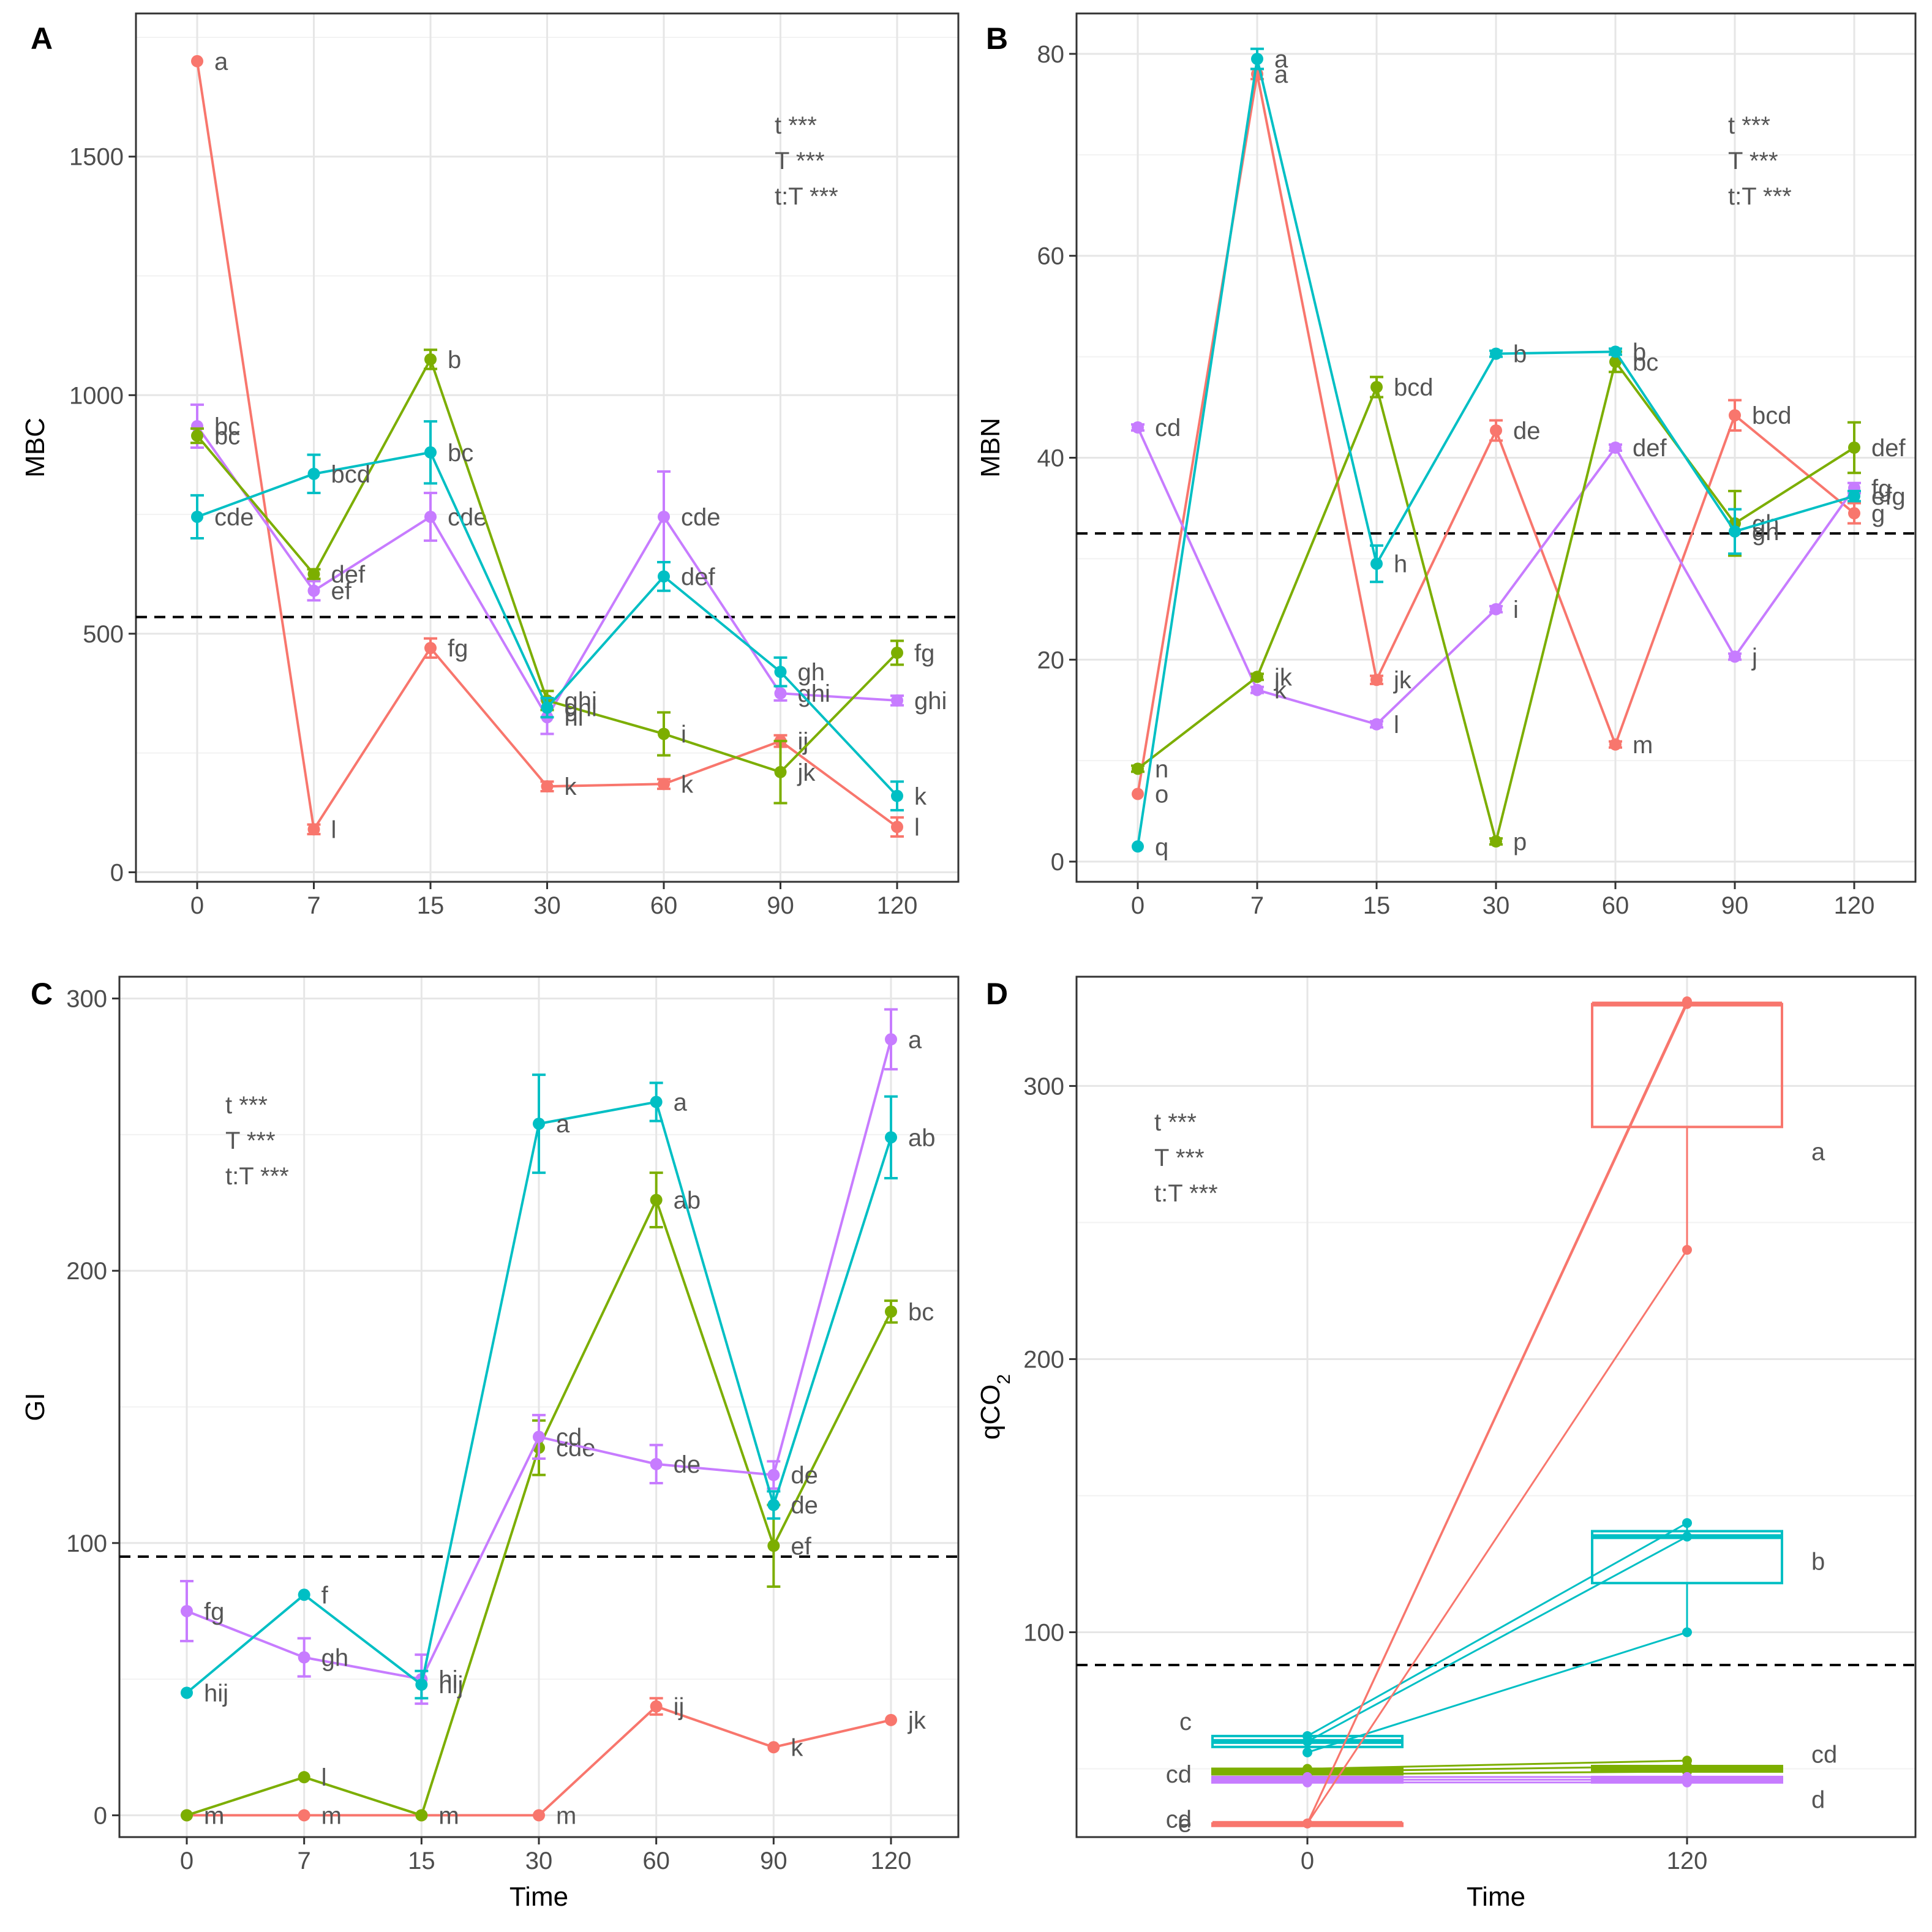  I want to click on panel-b-series-purple-significance-label: fg, so click(1881, 488).